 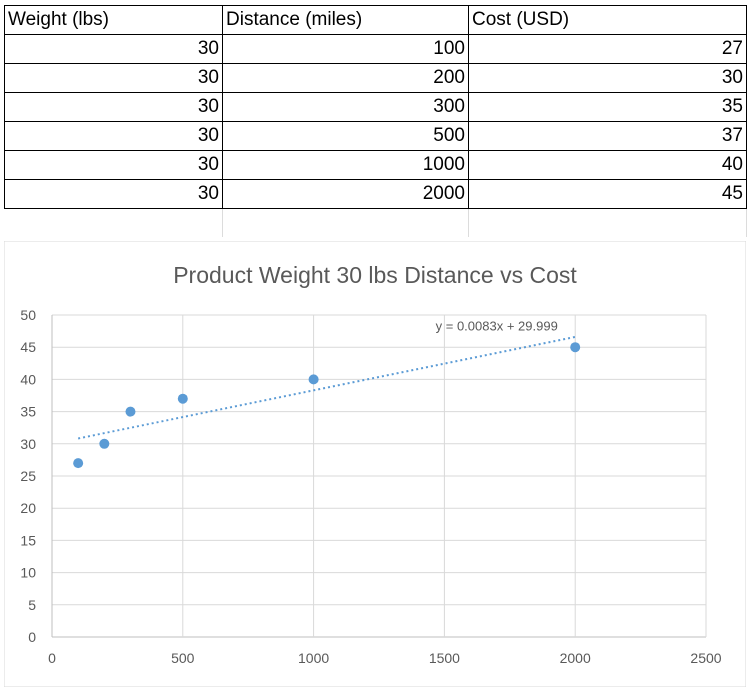 What do you see at coordinates (28, 379) in the screenshot?
I see `y-tick-label: 40` at bounding box center [28, 379].